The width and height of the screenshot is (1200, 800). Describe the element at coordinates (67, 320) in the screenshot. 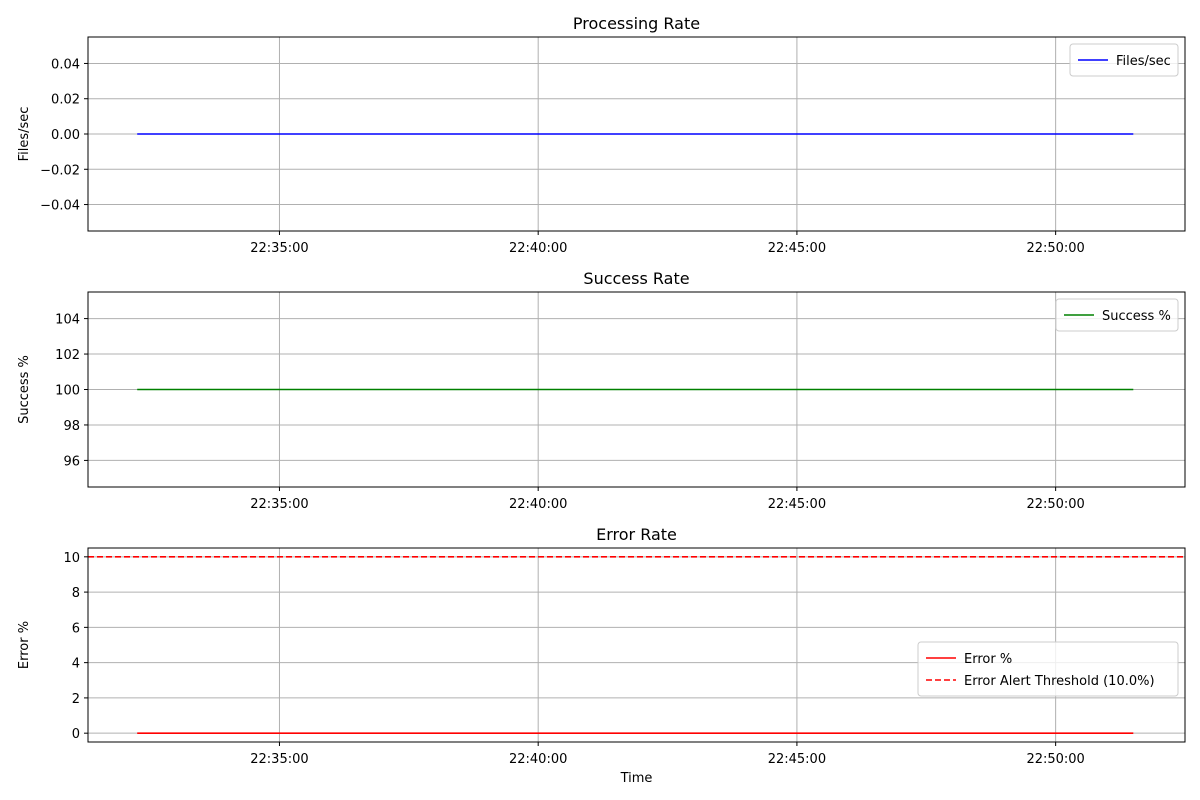

I see `y-tick-label: 104` at that location.